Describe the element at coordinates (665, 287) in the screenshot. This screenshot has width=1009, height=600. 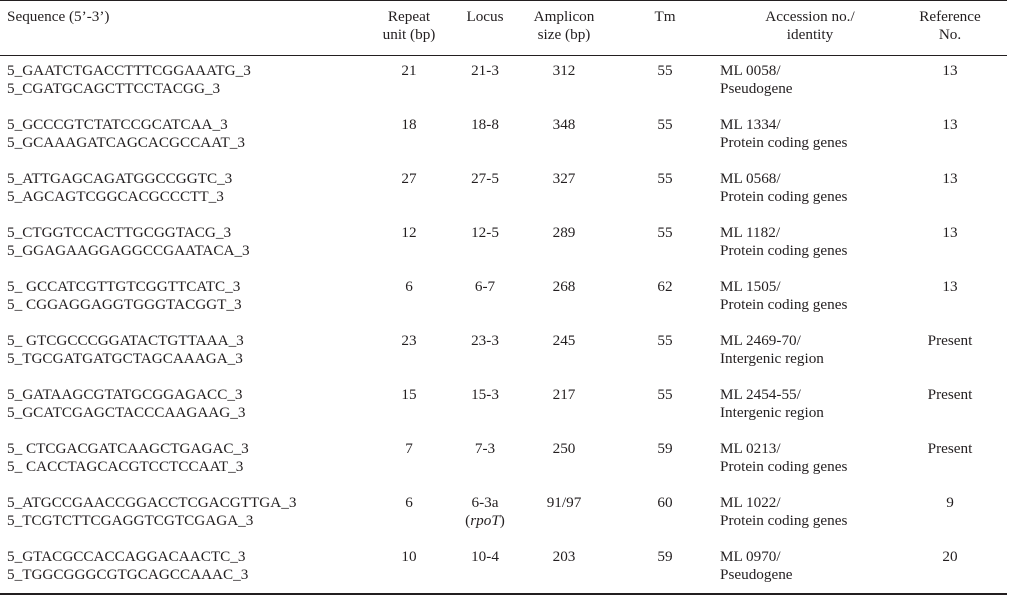
I see `cell-tm: 62` at that location.